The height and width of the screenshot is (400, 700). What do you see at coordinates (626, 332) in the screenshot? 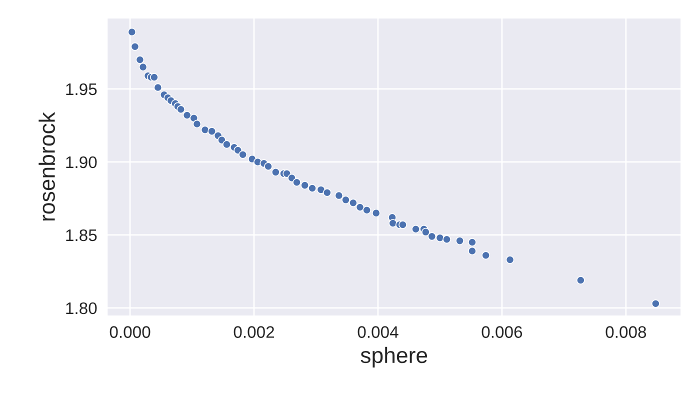
I see `x-tick-label: 0.008` at bounding box center [626, 332].